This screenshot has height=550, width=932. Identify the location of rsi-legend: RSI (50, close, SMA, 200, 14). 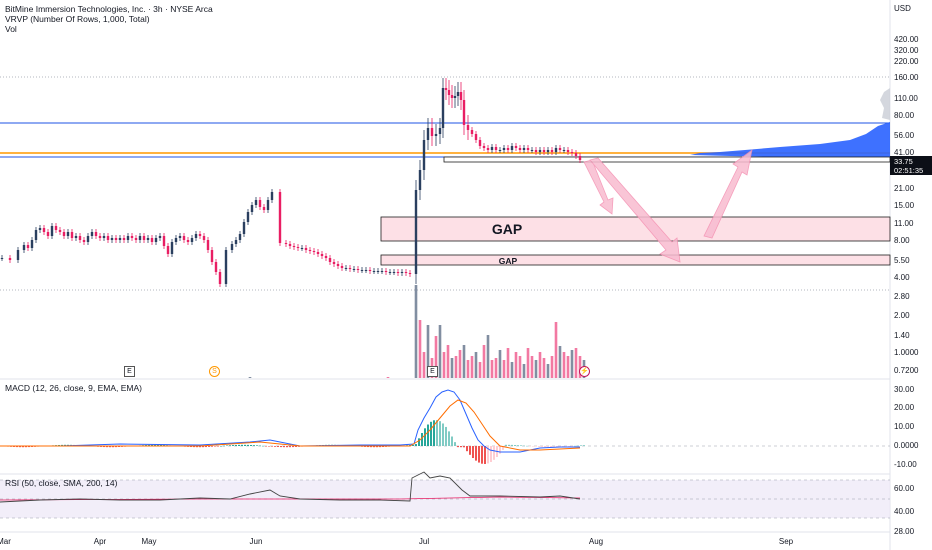
(61, 483).